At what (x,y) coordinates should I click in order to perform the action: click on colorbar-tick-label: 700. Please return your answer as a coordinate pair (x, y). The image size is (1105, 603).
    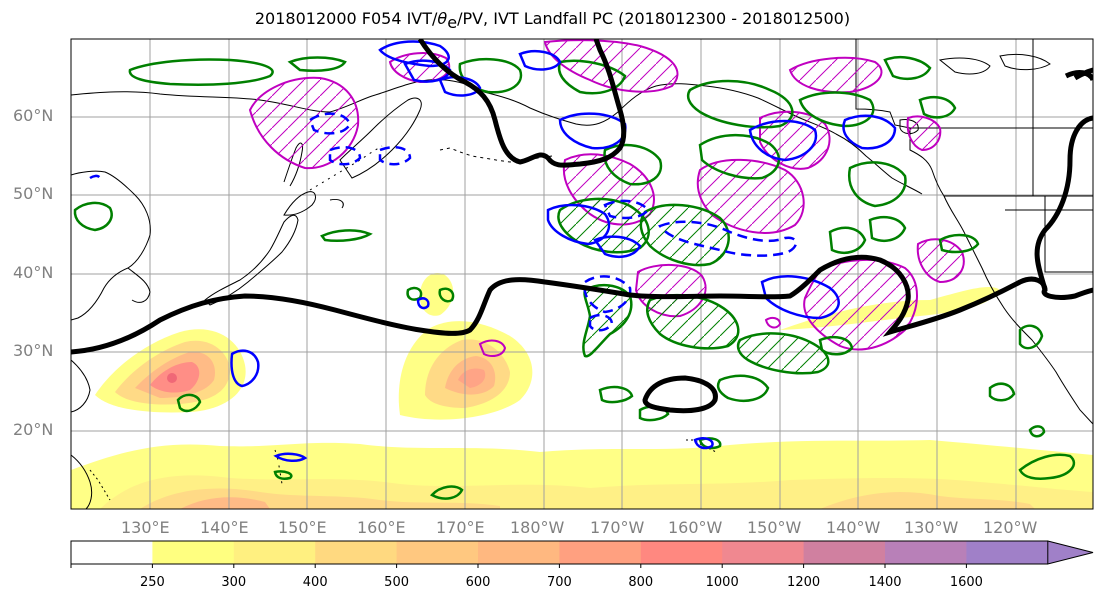
    Looking at the image, I should click on (559, 582).